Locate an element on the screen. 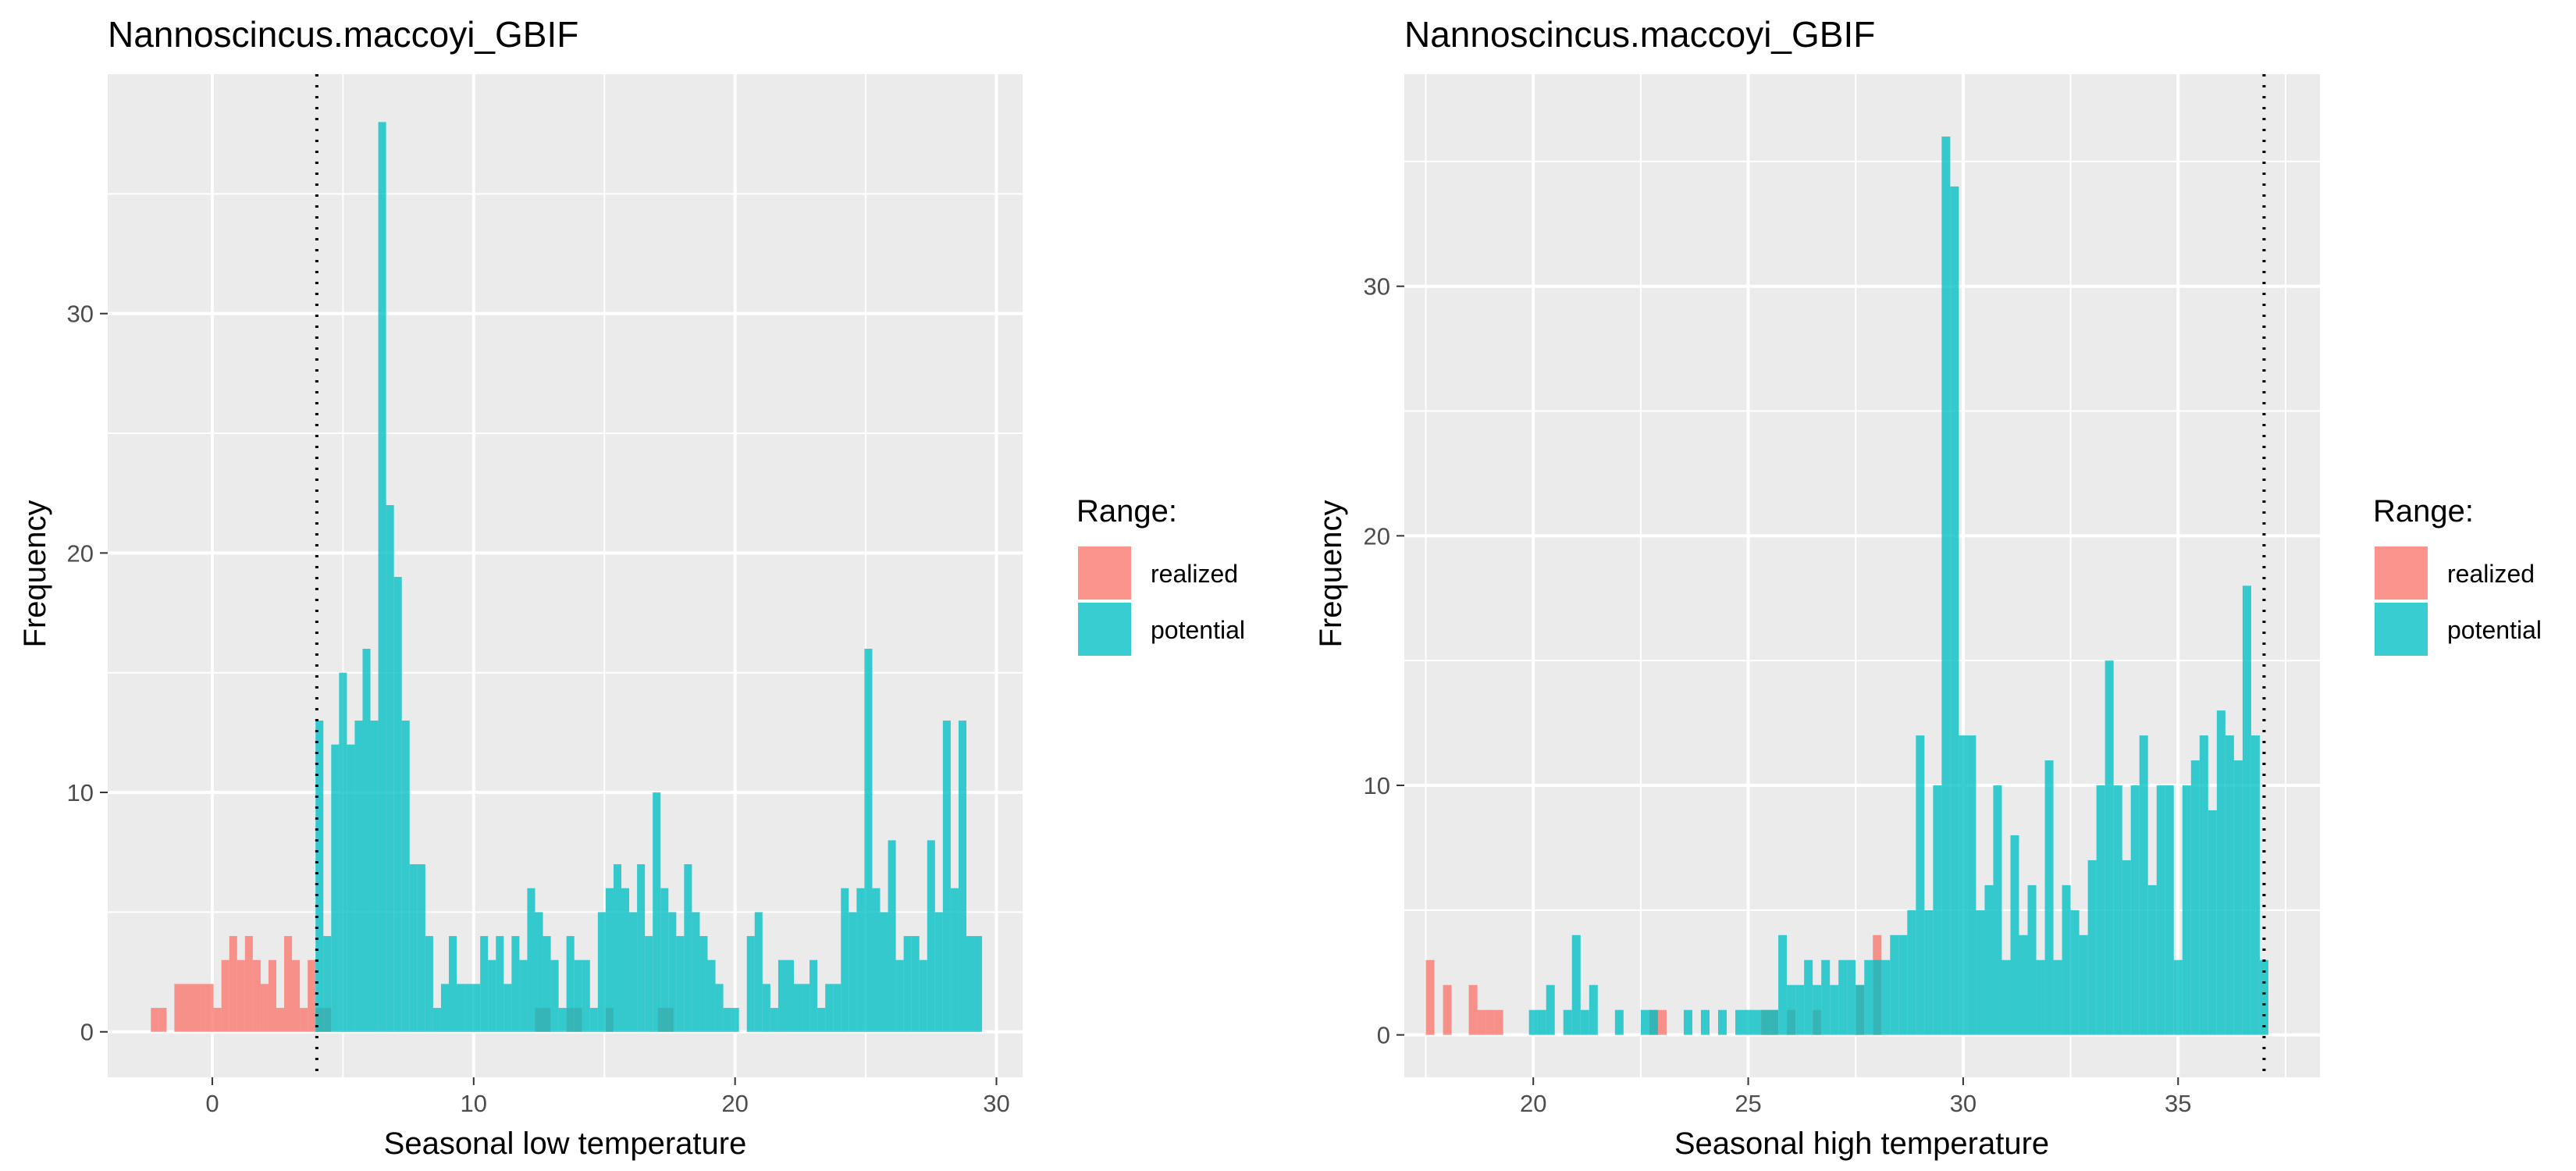 Image resolution: width=2576 pixels, height=1171 pixels. legend-label-potential: potential is located at coordinates (2494, 630).